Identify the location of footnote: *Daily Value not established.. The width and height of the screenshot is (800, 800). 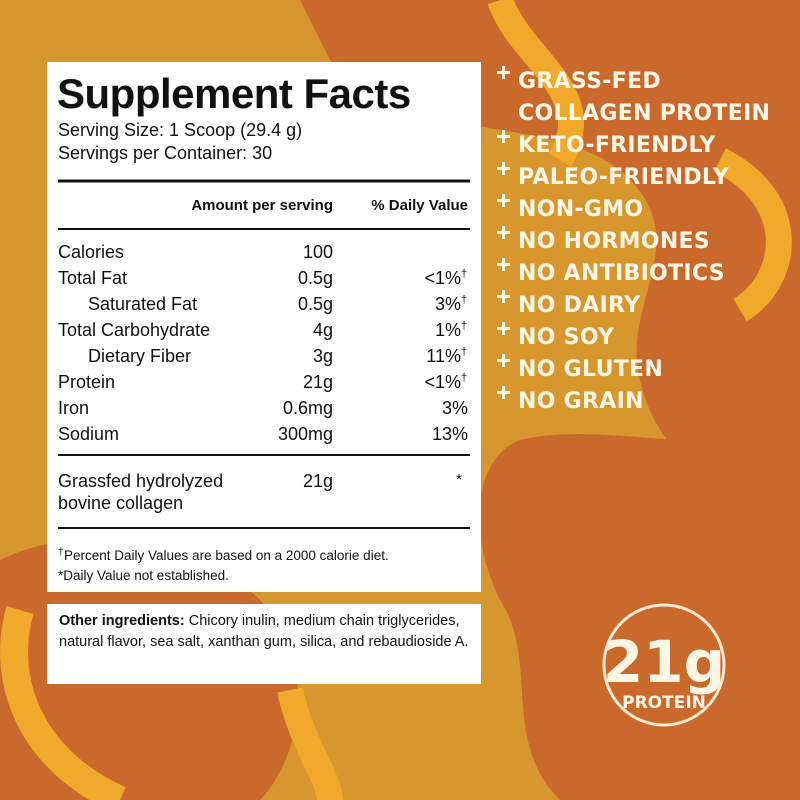
(143, 575).